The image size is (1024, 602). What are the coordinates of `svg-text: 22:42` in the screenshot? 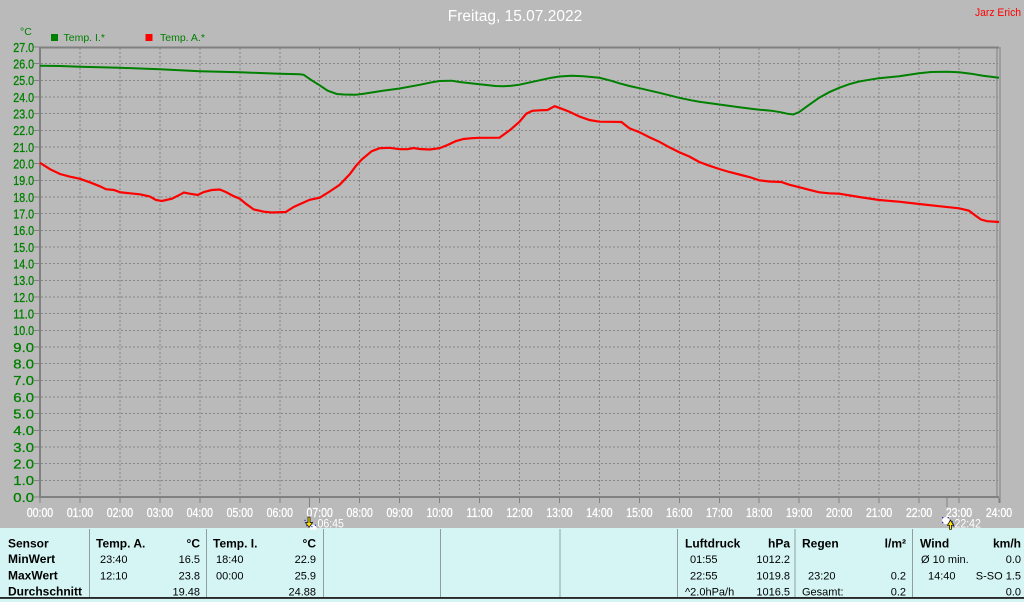 It's located at (968, 524).